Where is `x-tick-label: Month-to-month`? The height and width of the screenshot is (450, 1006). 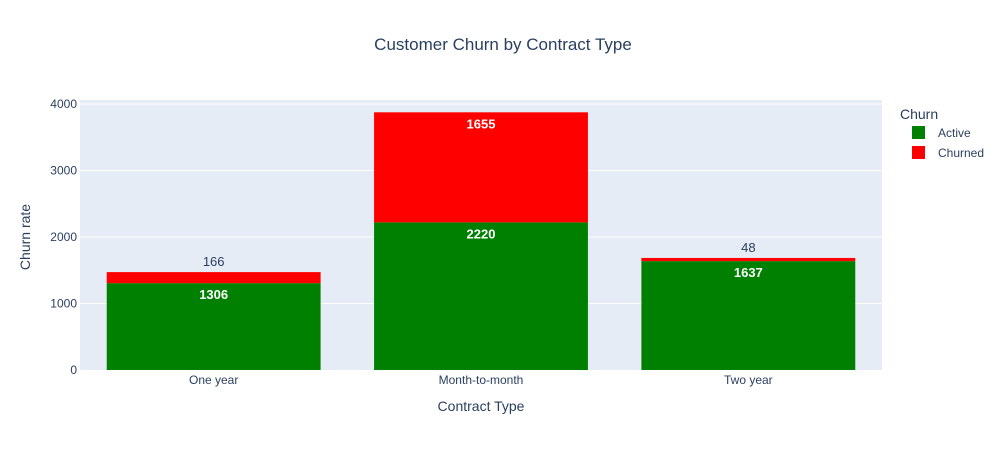 x-tick-label: Month-to-month is located at coordinates (481, 380).